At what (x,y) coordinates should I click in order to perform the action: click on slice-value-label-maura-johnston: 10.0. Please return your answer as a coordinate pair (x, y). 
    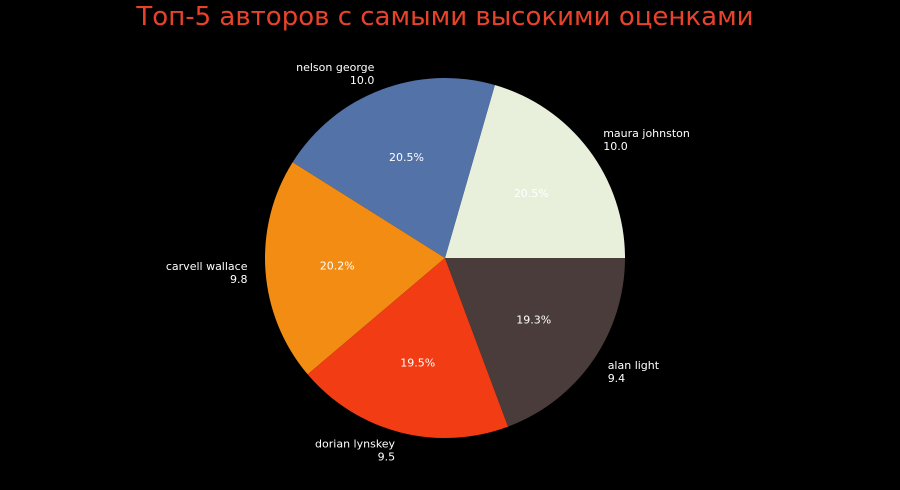
    Looking at the image, I should click on (615, 146).